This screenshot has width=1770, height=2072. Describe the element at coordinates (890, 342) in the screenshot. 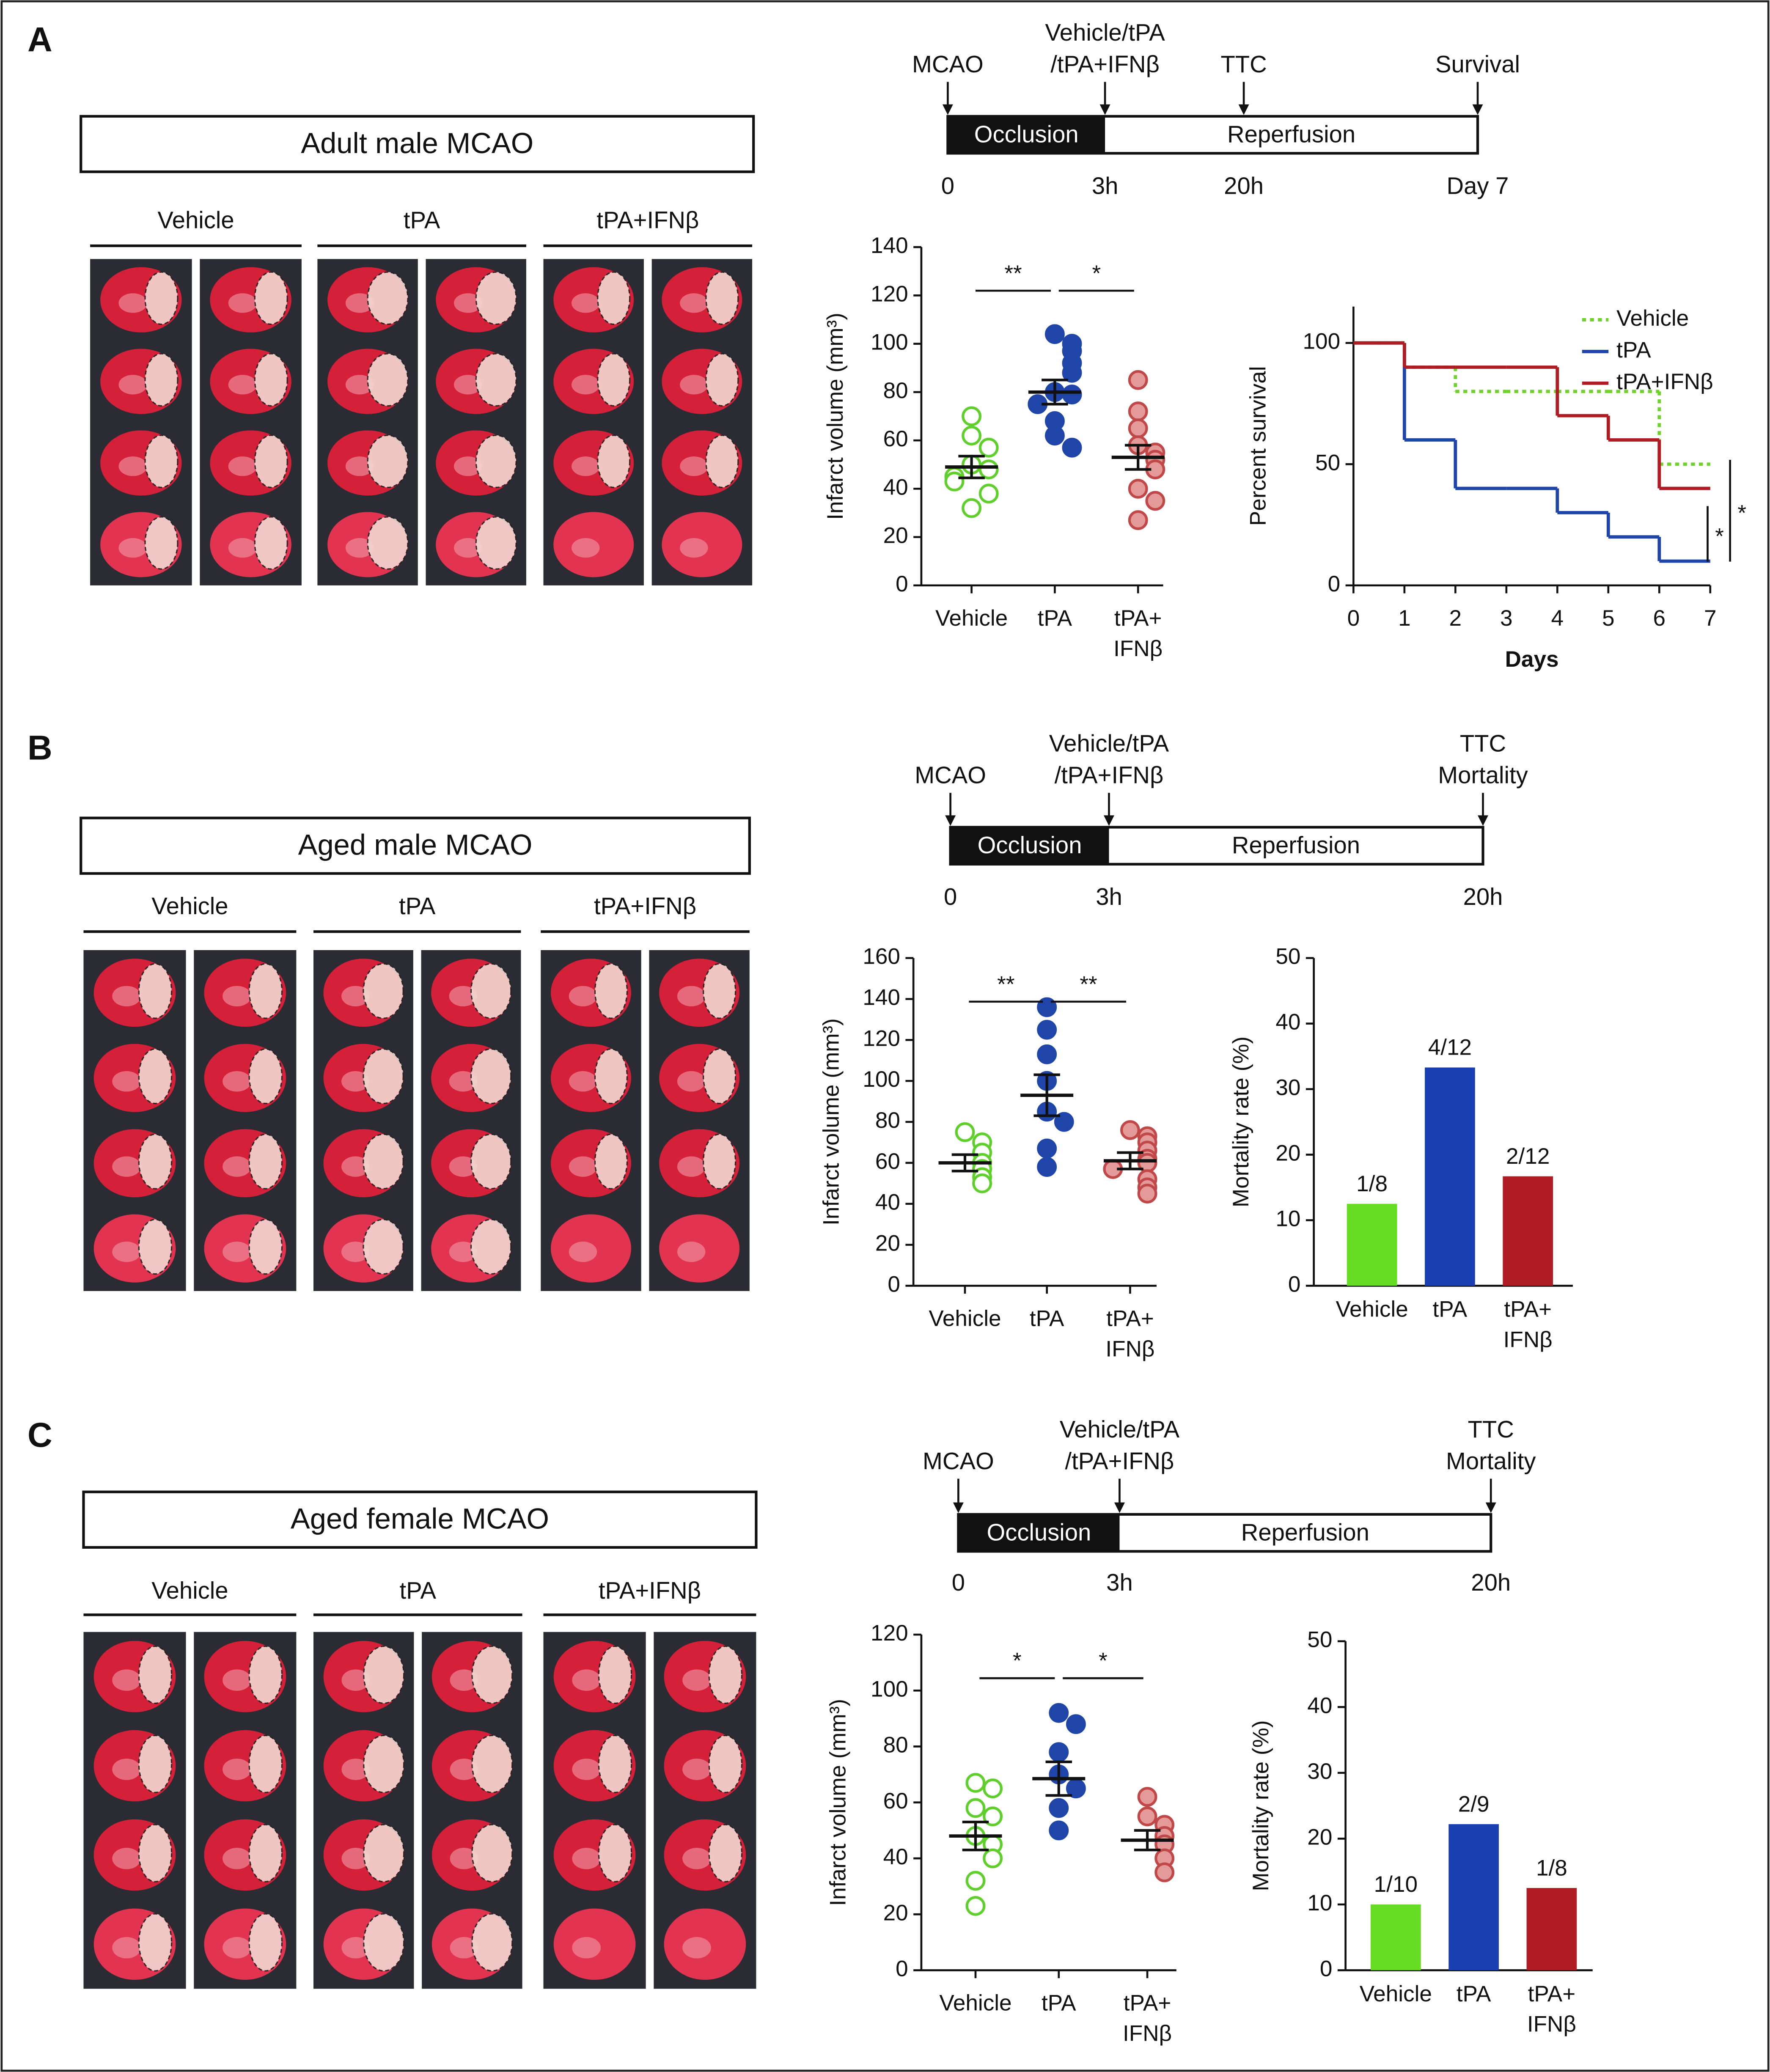

I see `y-tick-label: 100` at that location.